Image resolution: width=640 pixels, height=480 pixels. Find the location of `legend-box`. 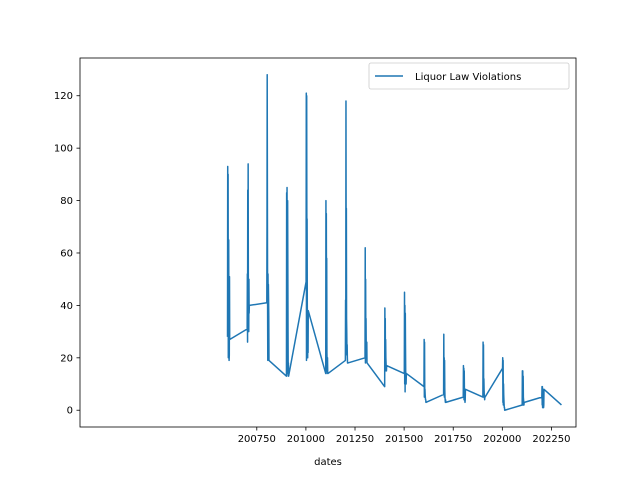

legend-box is located at coordinates (469, 76).